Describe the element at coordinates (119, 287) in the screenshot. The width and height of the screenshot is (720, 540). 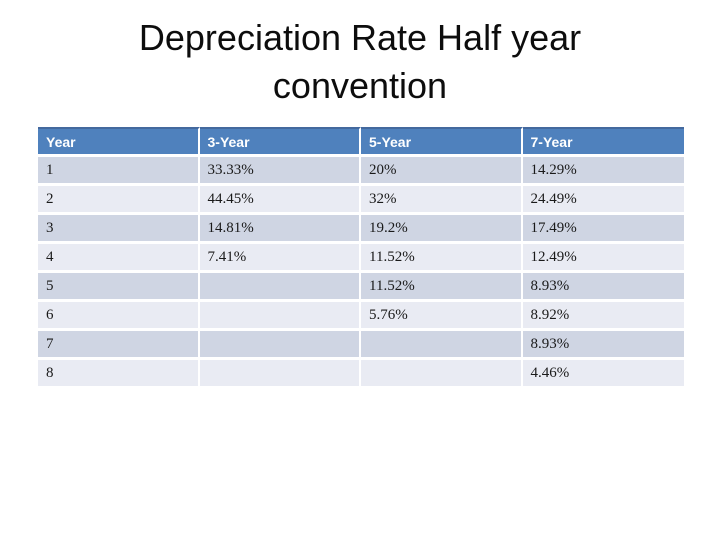
I see `year-cell: 5` at that location.